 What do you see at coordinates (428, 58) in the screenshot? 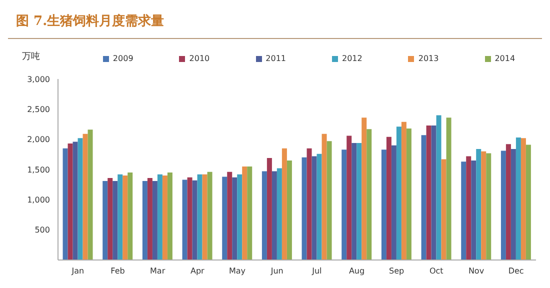
I see `legend-label: 2013` at bounding box center [428, 58].